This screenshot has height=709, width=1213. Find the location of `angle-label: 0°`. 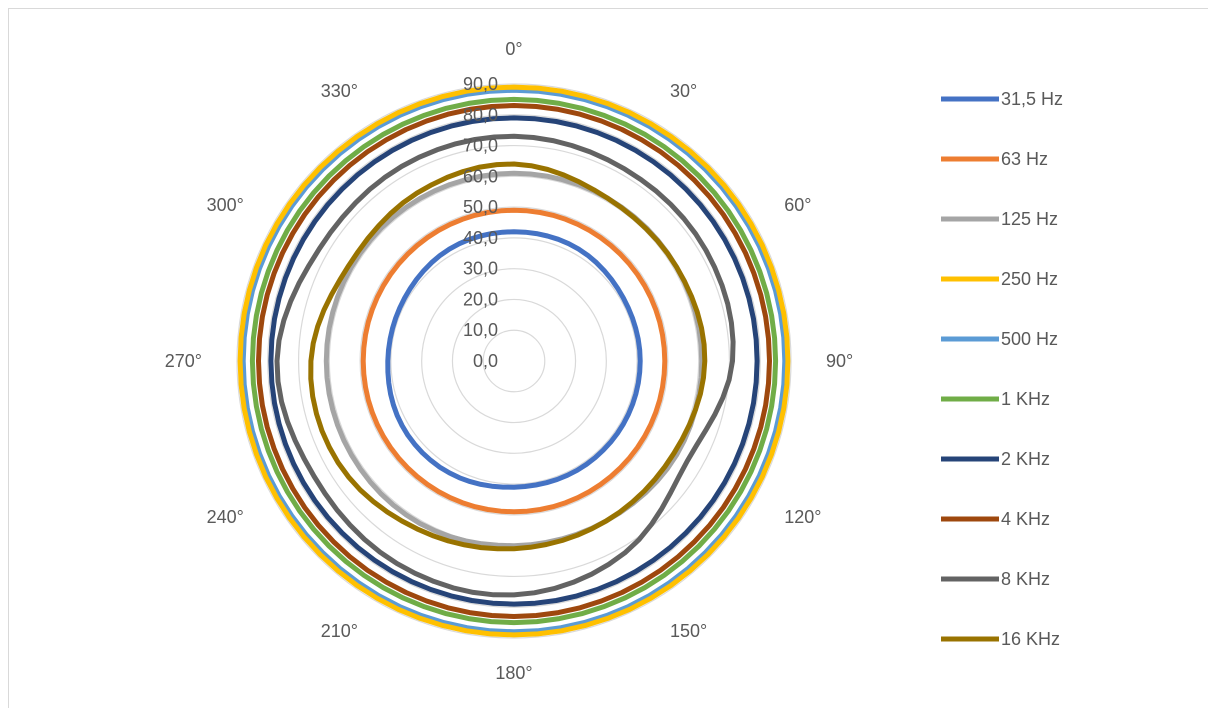

angle-label: 0° is located at coordinates (513, 49).